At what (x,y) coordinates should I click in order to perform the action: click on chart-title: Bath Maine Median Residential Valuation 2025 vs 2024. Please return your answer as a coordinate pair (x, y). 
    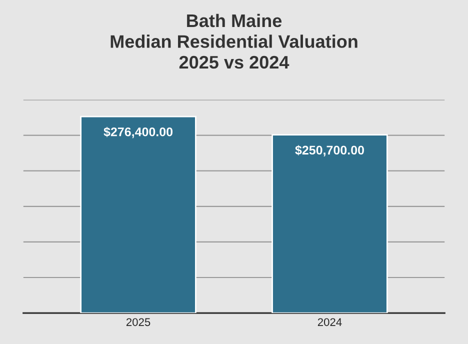
    Looking at the image, I should click on (234, 41).